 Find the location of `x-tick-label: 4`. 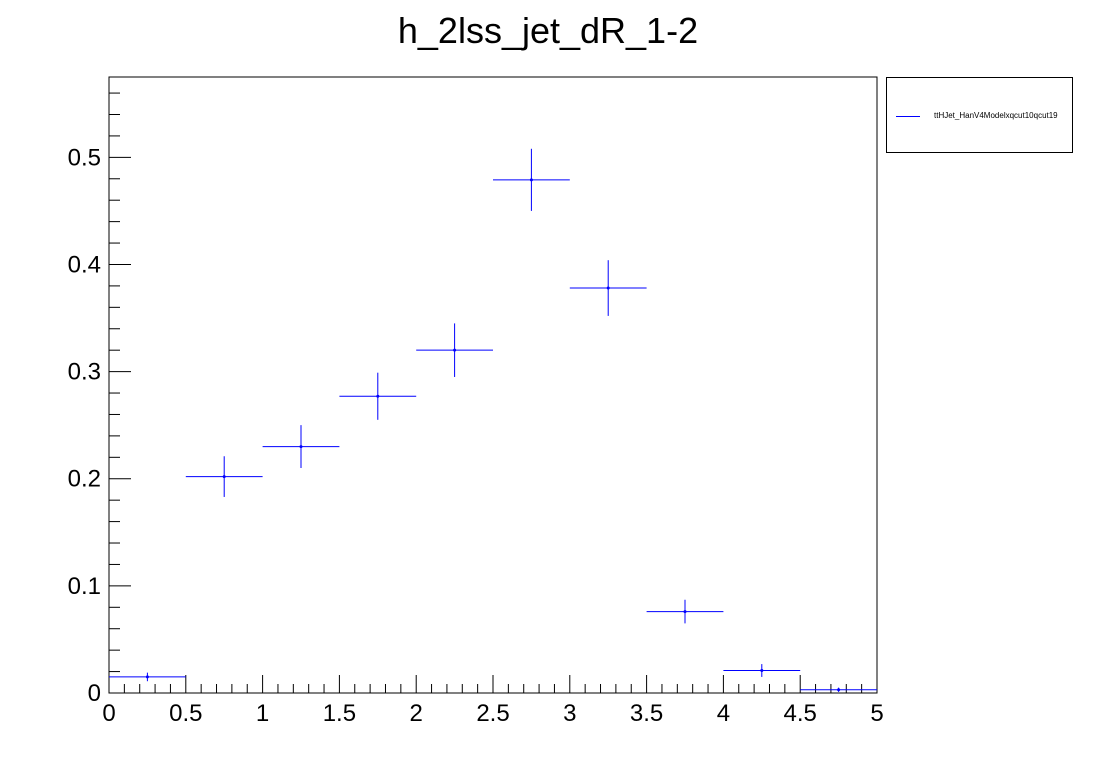

x-tick-label: 4 is located at coordinates (723, 713).